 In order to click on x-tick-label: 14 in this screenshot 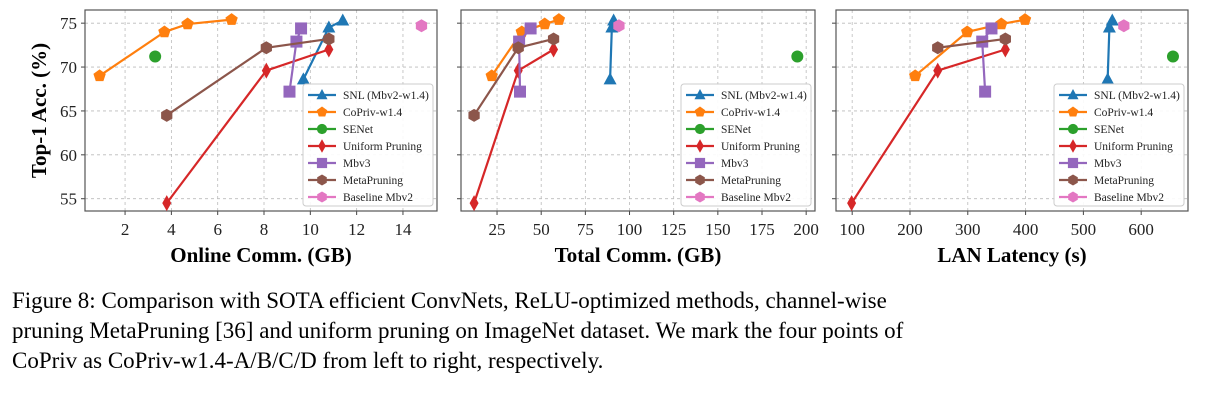, I will do `click(403, 229)`.